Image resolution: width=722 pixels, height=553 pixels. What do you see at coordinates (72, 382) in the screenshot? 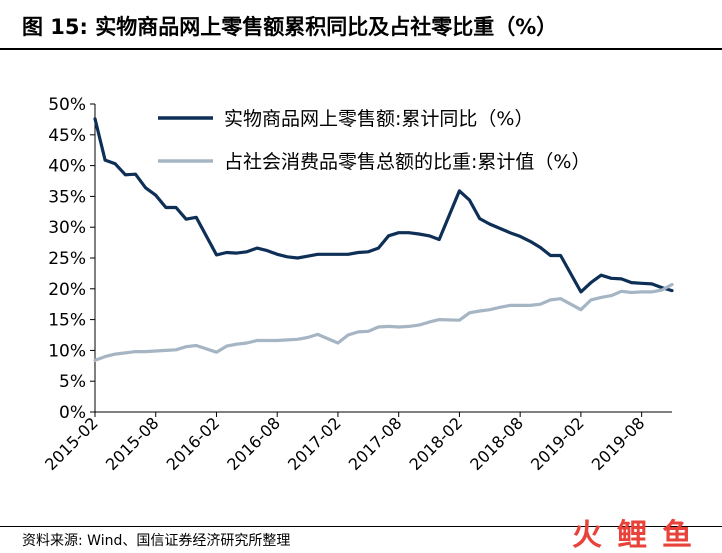
I see `y-tick-label: 5%` at bounding box center [72, 382].